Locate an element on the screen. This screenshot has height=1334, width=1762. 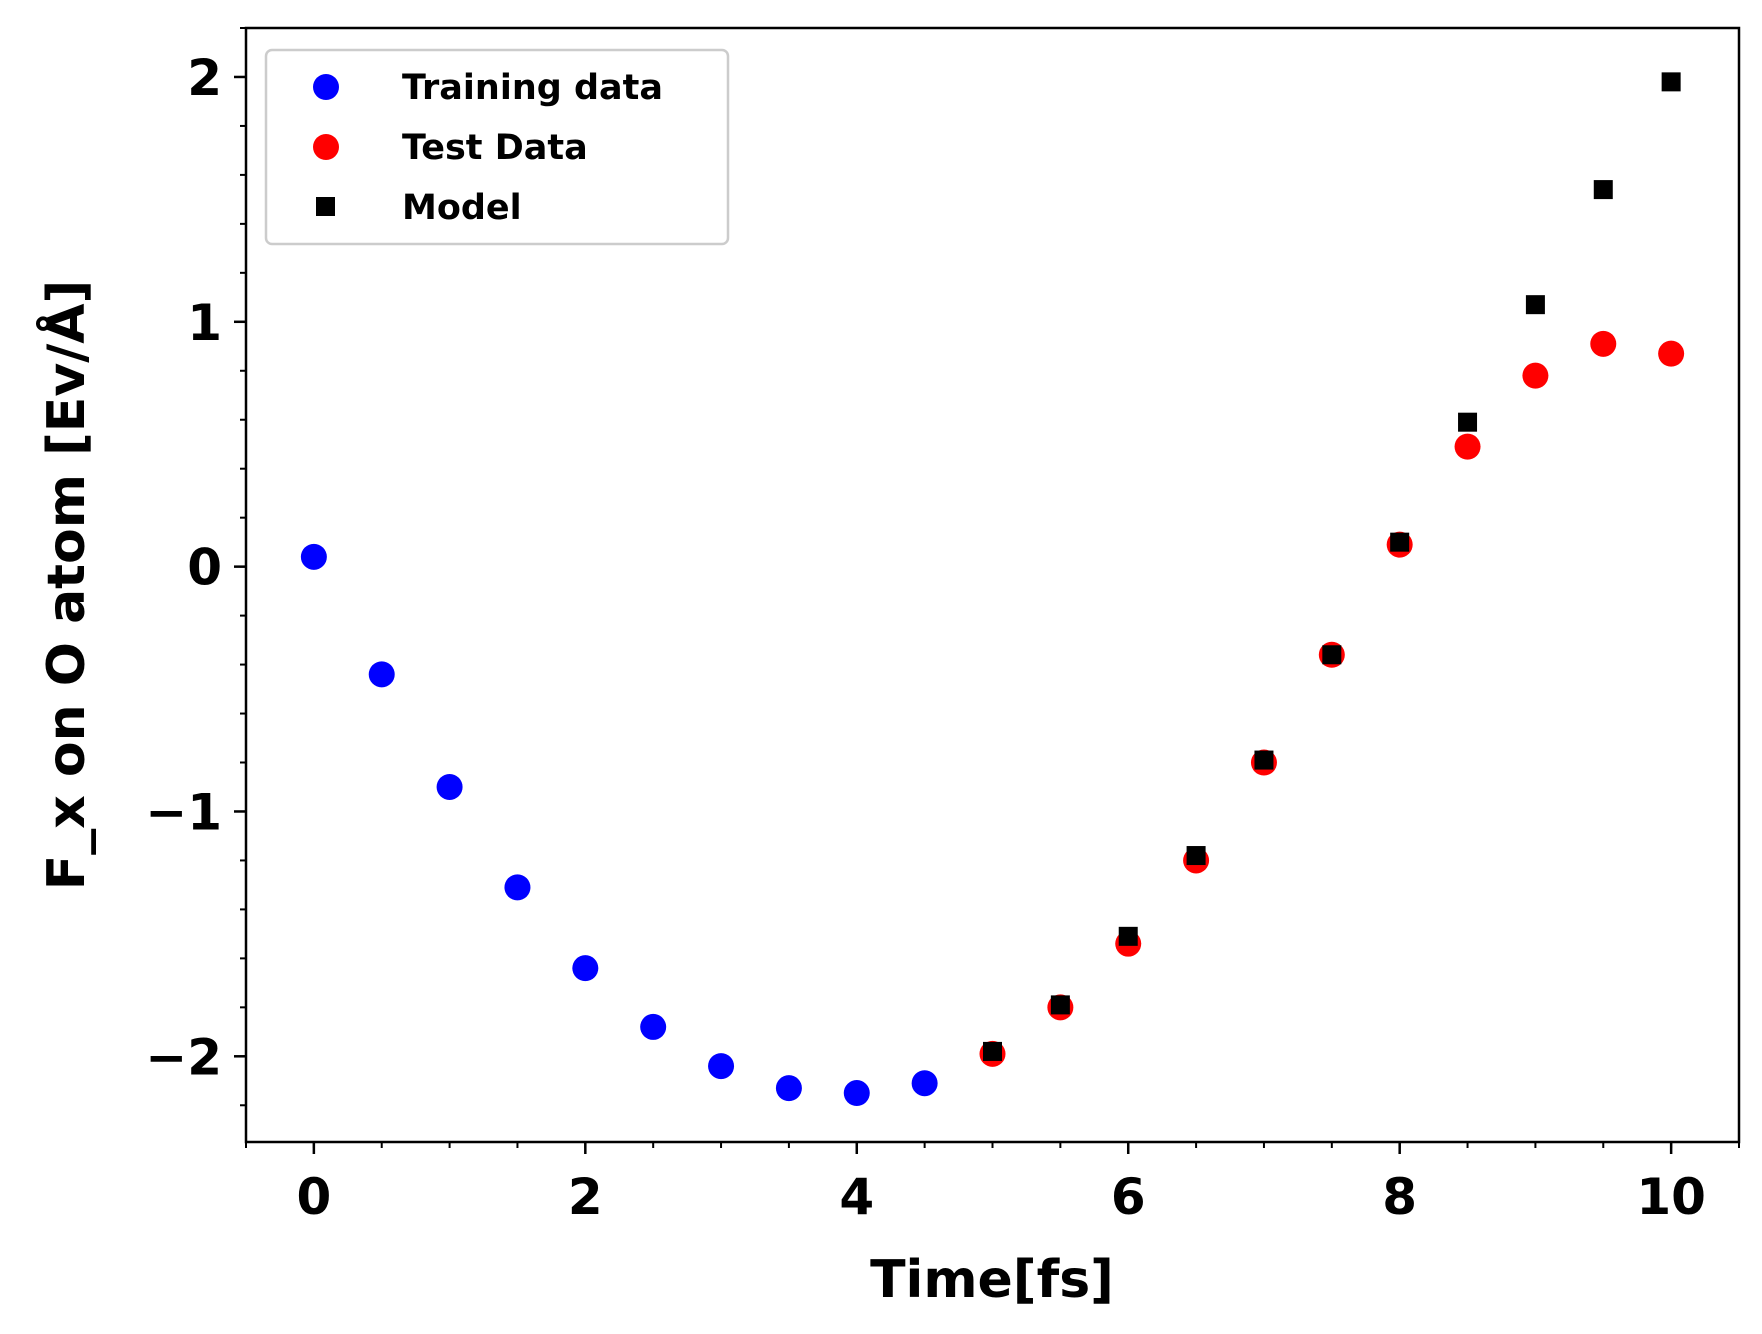
legend-label-training: Training data is located at coordinates (532, 88).